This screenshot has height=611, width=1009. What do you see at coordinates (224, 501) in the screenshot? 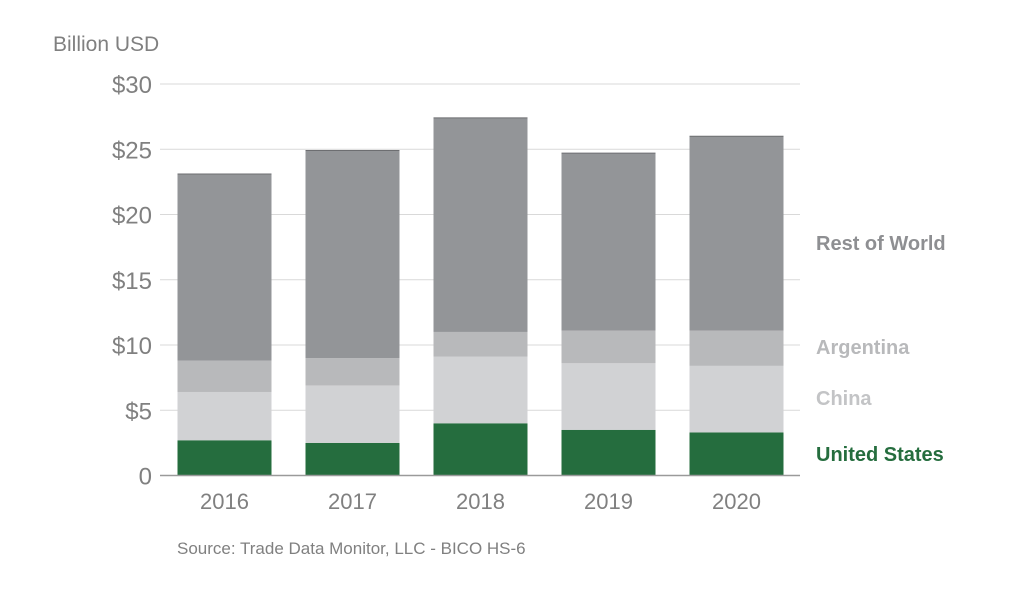
I see `x-tick-label-2016: 2016` at bounding box center [224, 501].